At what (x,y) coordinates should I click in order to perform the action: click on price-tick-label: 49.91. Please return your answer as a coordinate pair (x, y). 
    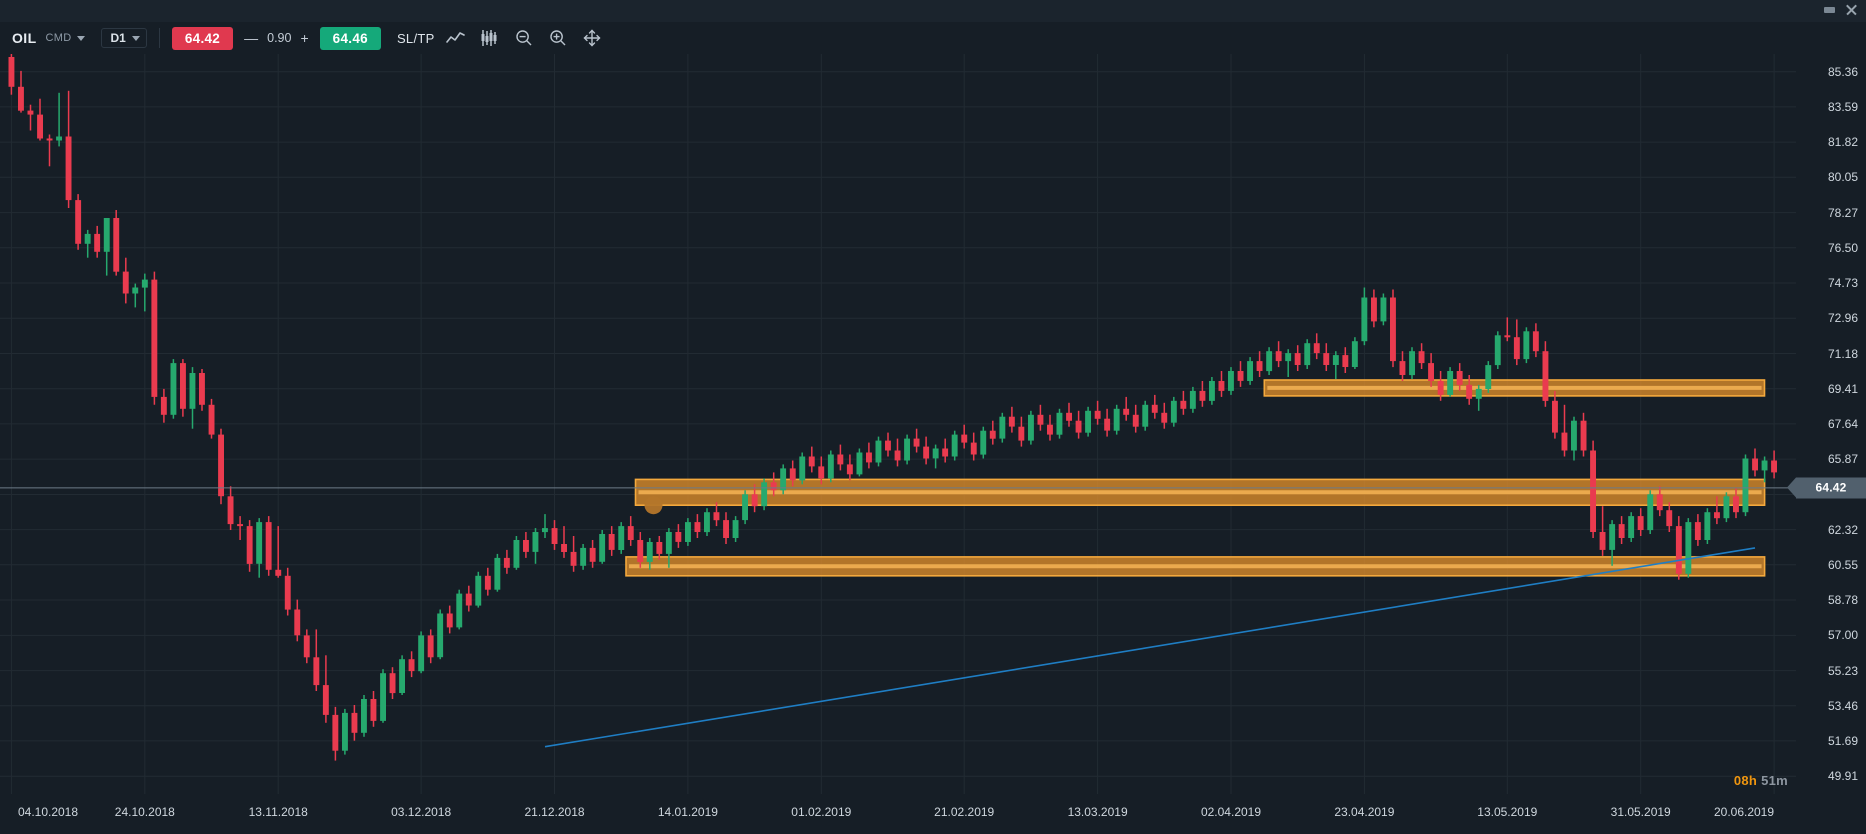
    Looking at the image, I should click on (1842, 776).